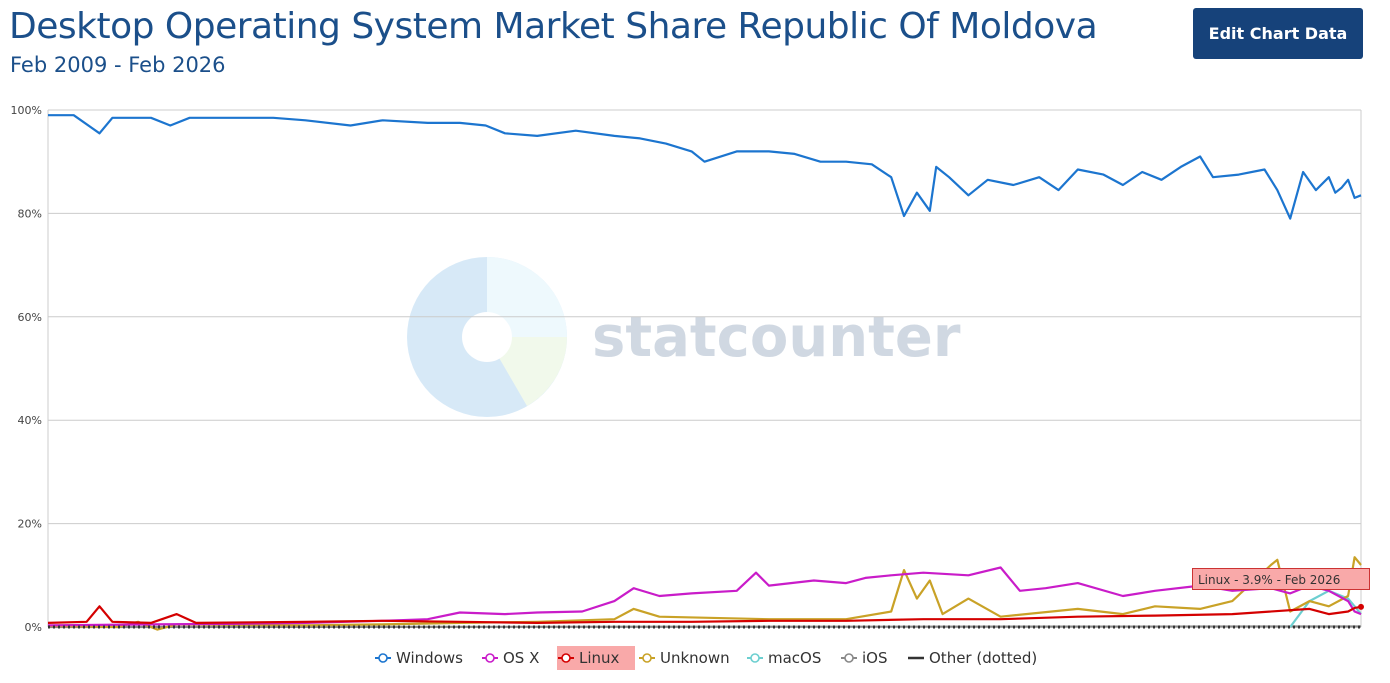  I want to click on legend-dash-icon, so click(916, 658).